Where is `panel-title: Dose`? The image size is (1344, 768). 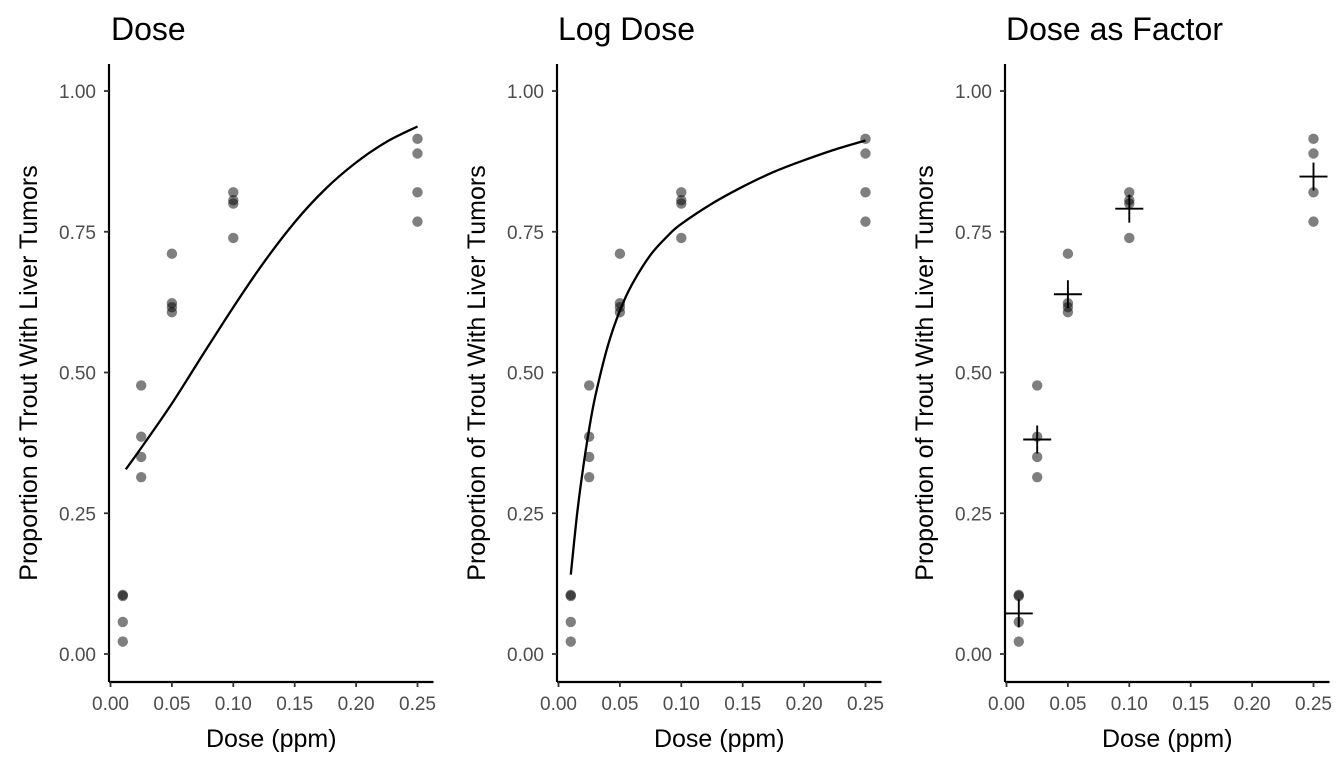 panel-title: Dose is located at coordinates (148, 29).